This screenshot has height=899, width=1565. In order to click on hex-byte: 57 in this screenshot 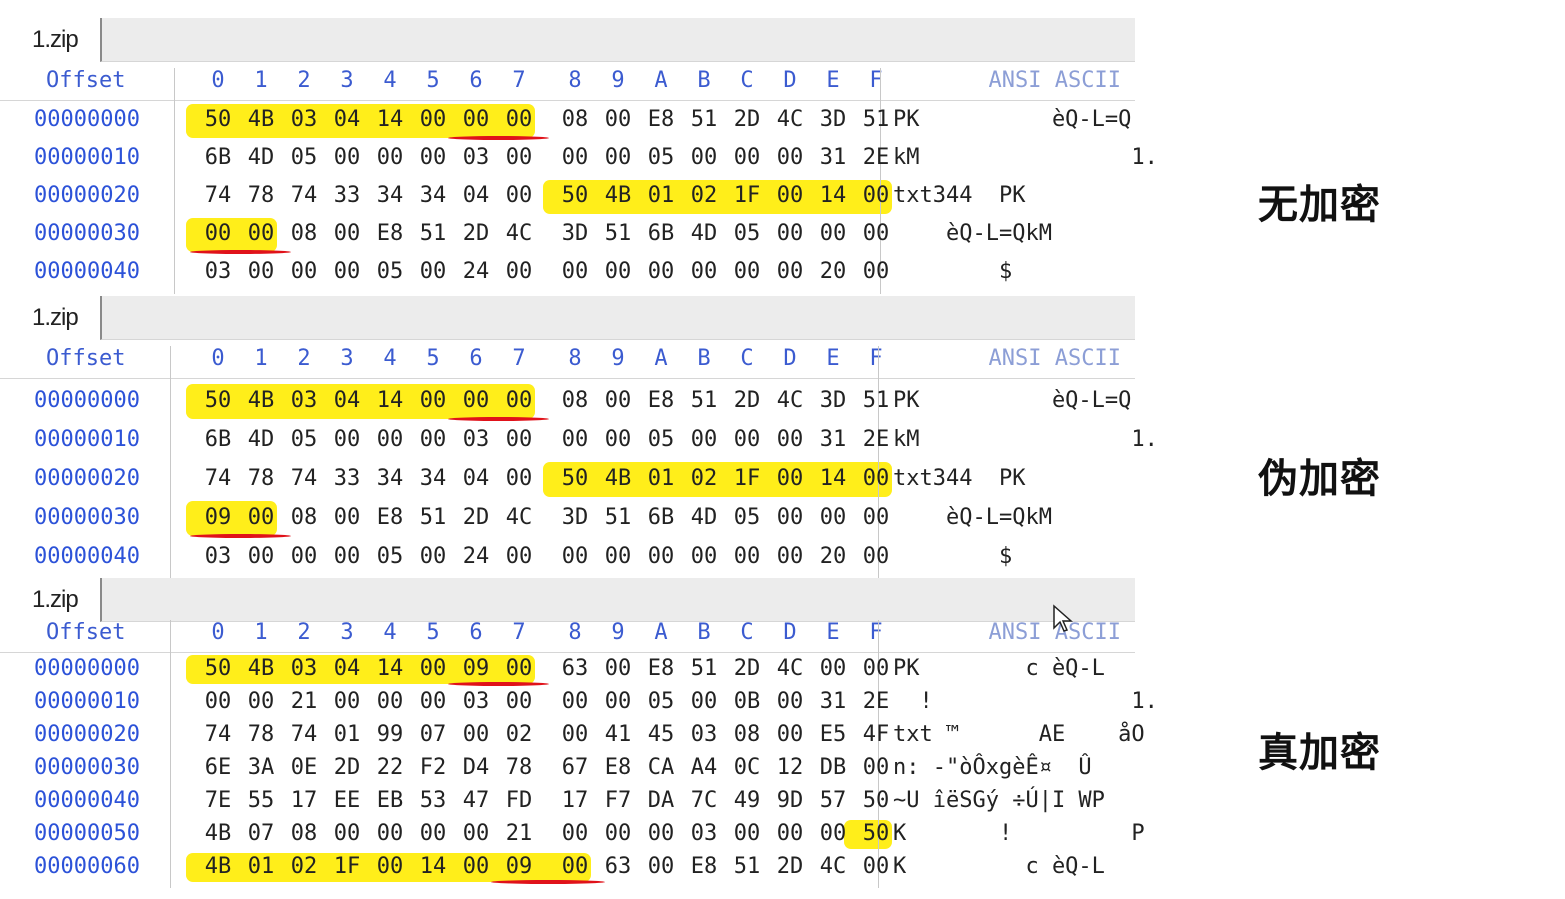, I will do `click(833, 800)`.